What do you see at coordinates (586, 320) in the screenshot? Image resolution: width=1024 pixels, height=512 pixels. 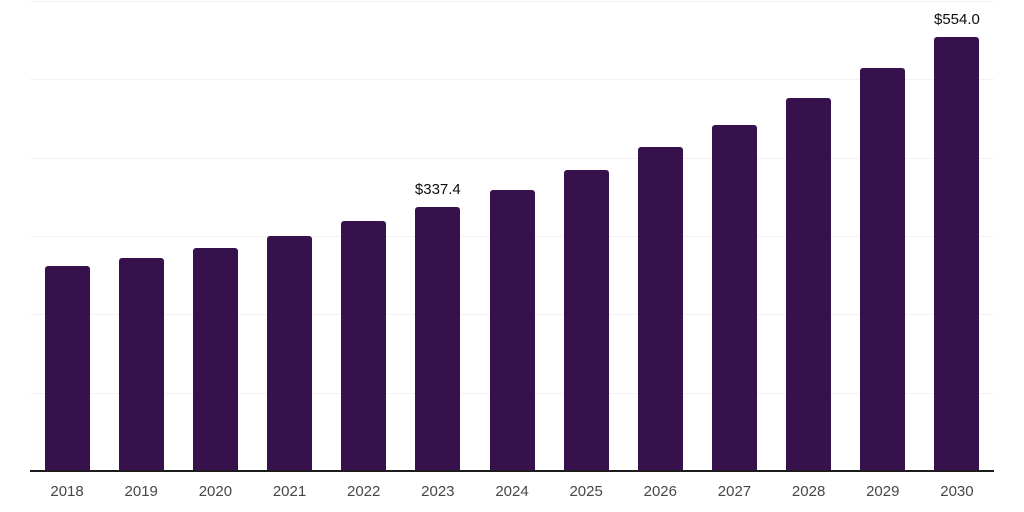 I see `bar-2025` at bounding box center [586, 320].